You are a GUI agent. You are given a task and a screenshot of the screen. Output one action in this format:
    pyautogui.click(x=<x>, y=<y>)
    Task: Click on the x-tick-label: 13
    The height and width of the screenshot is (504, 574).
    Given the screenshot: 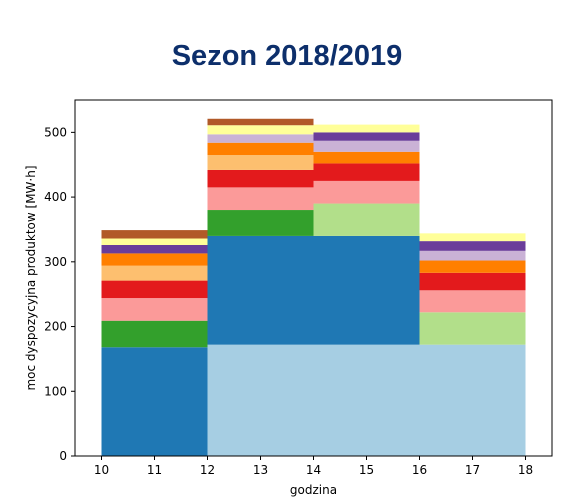 What is the action you would take?
    pyautogui.click(x=260, y=470)
    